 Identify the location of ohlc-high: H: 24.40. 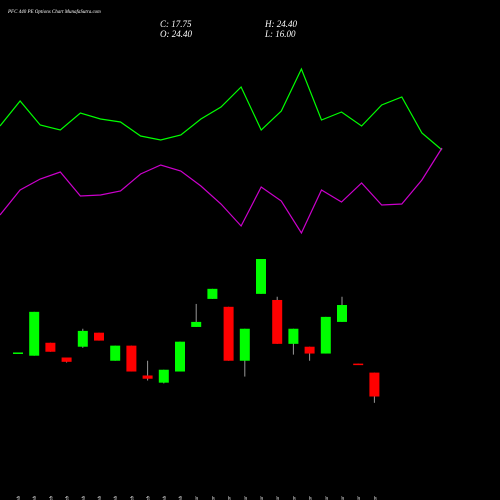
(280, 24).